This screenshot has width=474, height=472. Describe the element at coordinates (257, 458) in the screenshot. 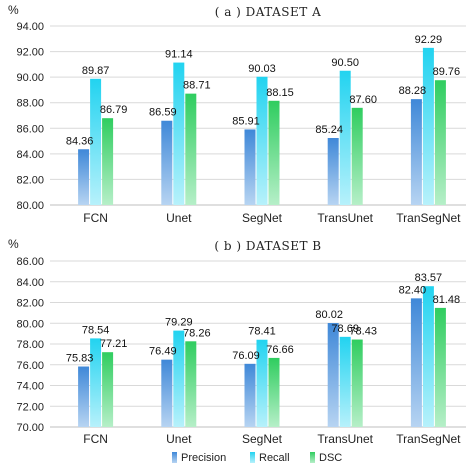

I see `legend: Precision Recall DSC` at that location.